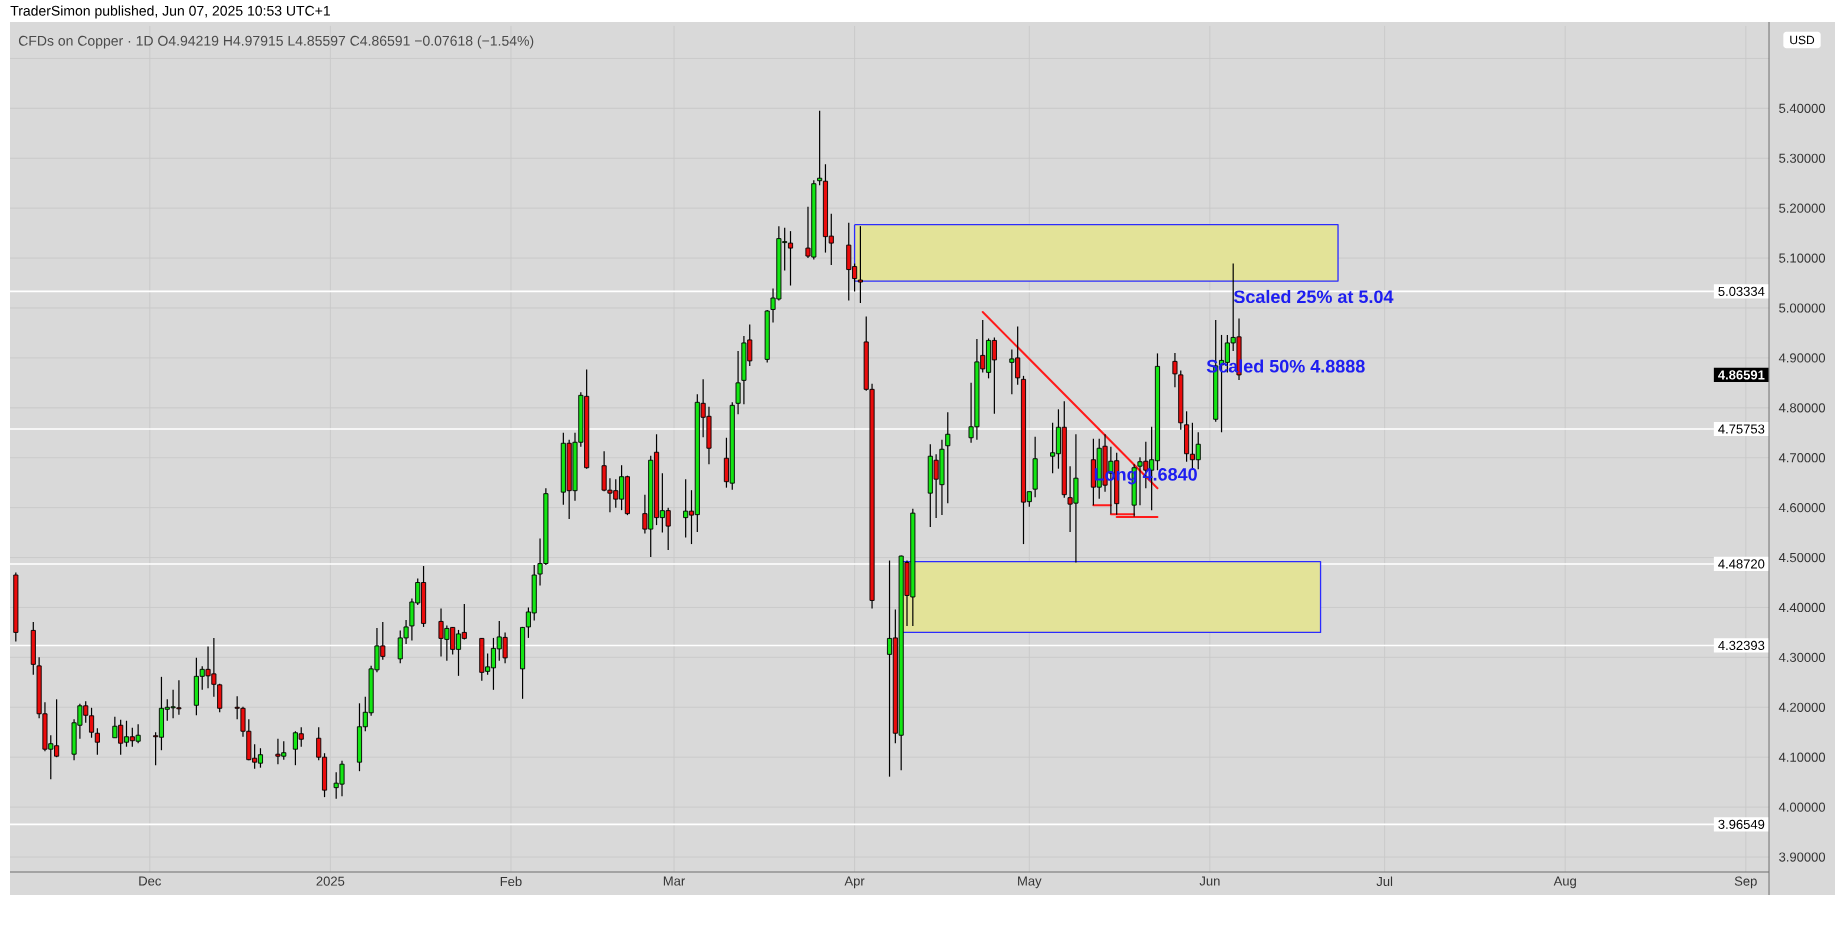 The image size is (1835, 932). What do you see at coordinates (1209, 881) in the screenshot?
I see `x-tick-label: Jun` at bounding box center [1209, 881].